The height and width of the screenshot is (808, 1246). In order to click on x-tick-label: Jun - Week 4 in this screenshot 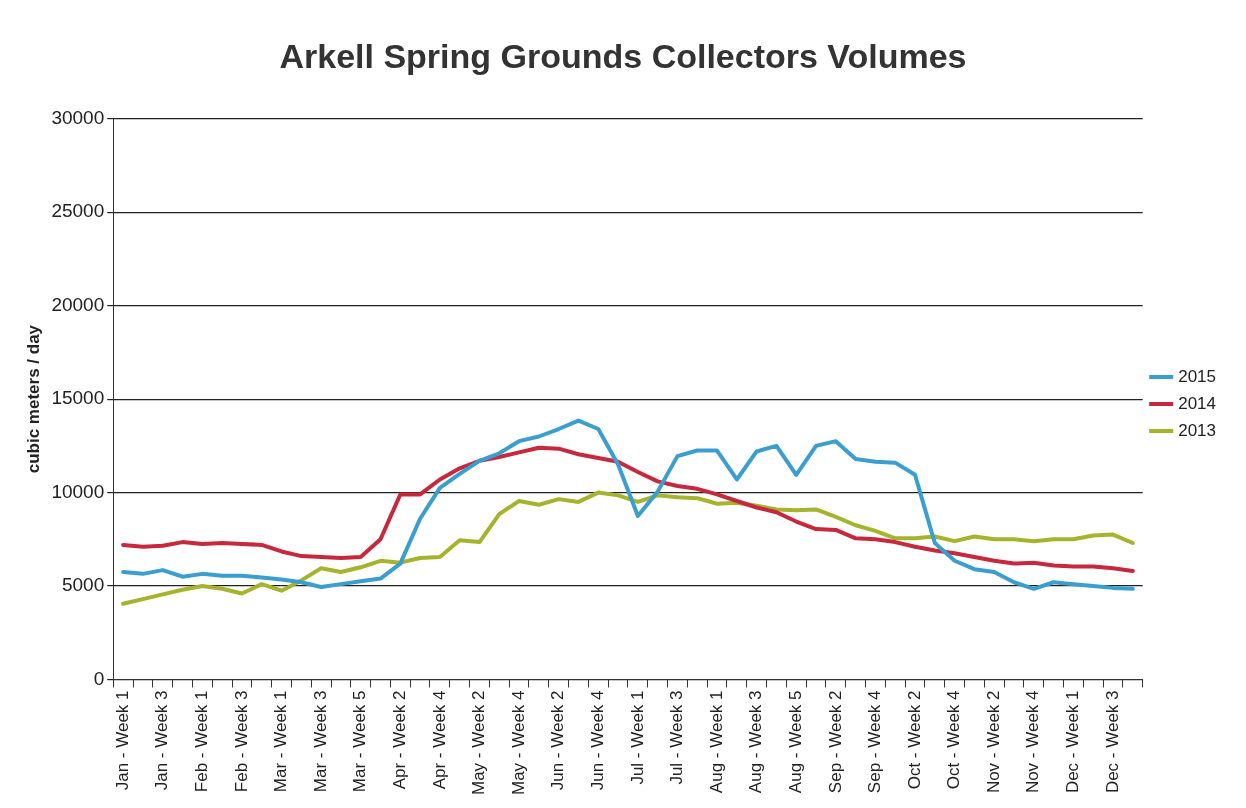, I will do `click(597, 740)`.